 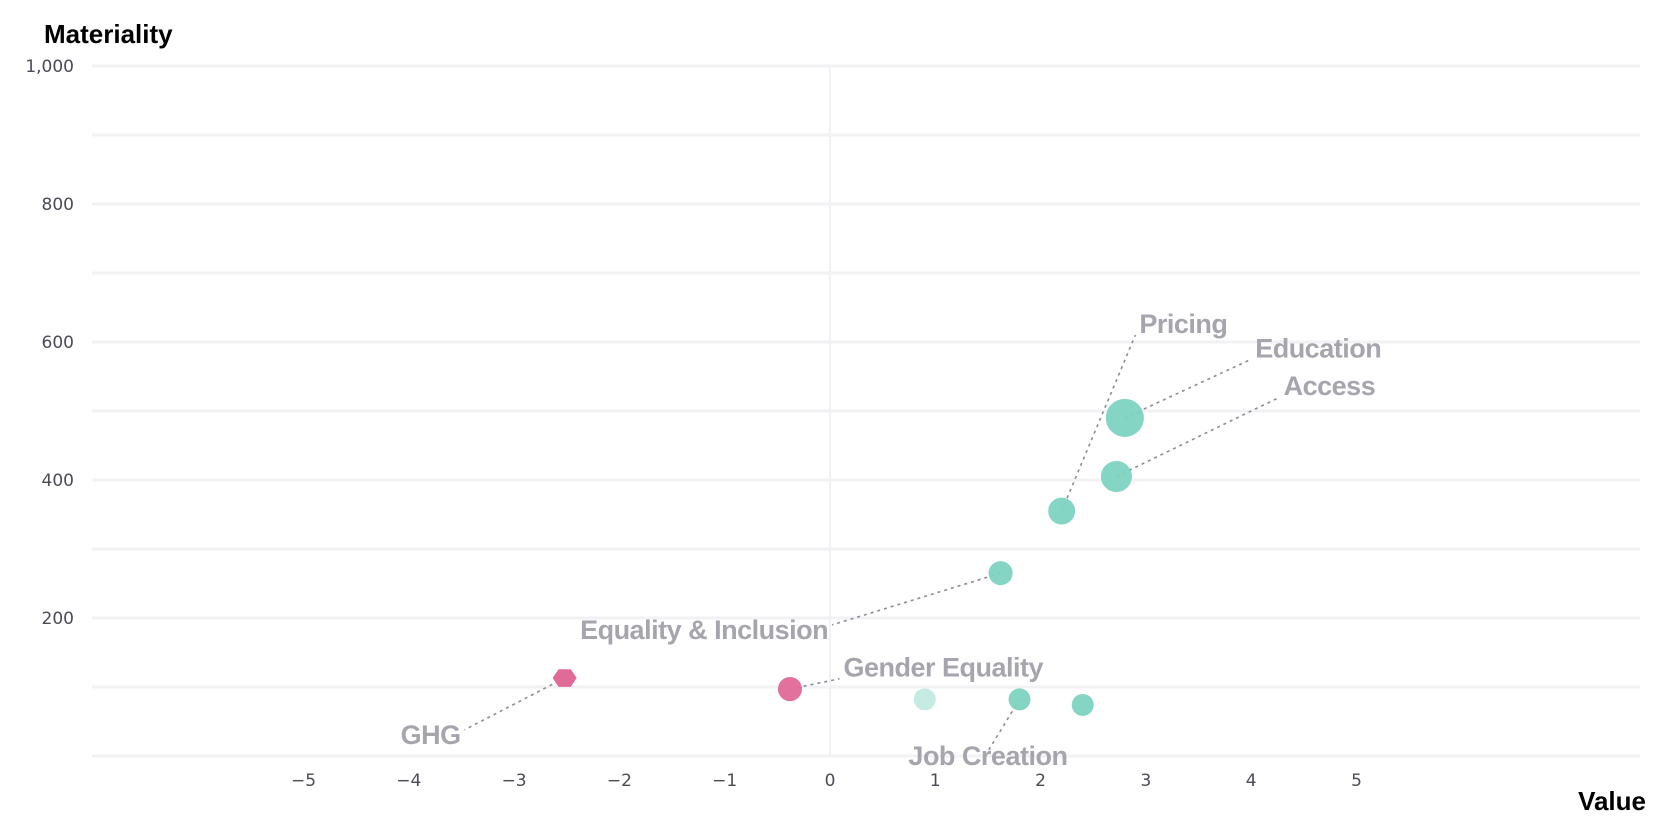 I want to click on y-tick-label: 1,000, so click(x=49, y=67).